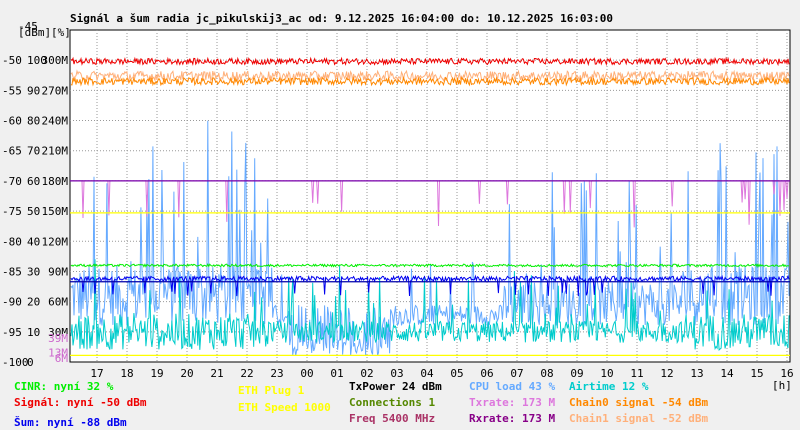 Image resolution: width=800 pixels, height=430 pixels. I want to click on series-noise, so click(430, 285).